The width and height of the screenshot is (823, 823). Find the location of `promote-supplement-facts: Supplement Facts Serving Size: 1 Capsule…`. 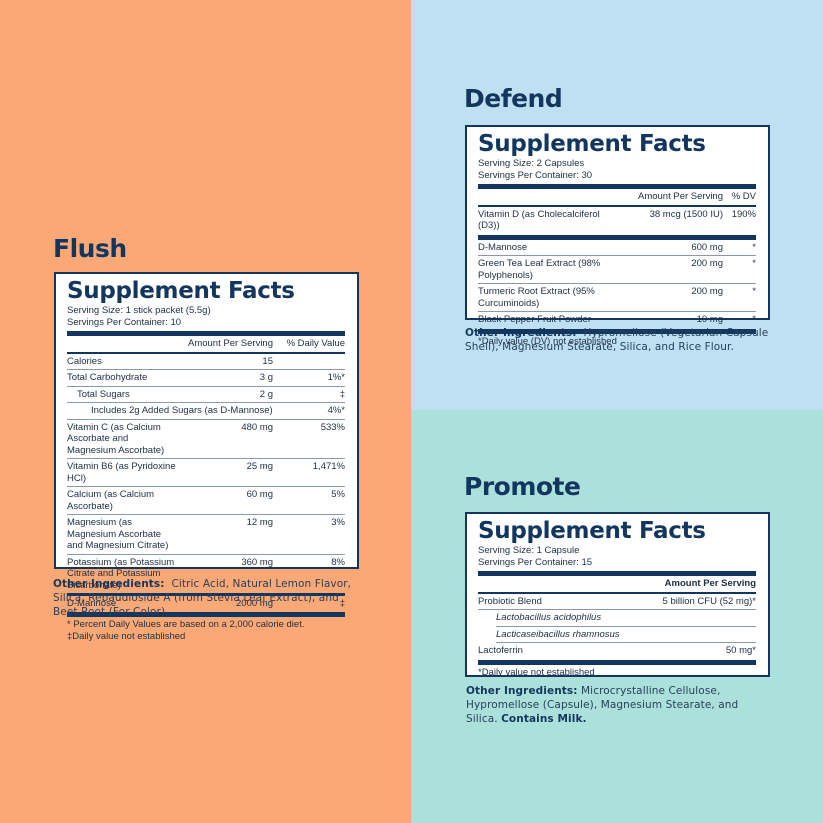

promote-supplement-facts: Supplement Facts Serving Size: 1 Capsule… is located at coordinates (617, 595).